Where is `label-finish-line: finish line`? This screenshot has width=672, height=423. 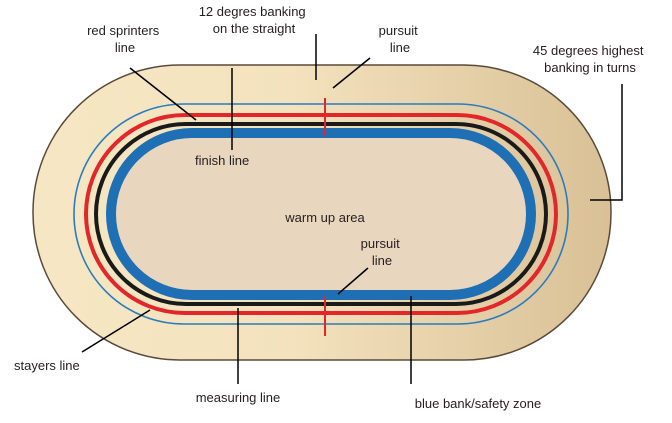 label-finish-line: finish line is located at coordinates (222, 160).